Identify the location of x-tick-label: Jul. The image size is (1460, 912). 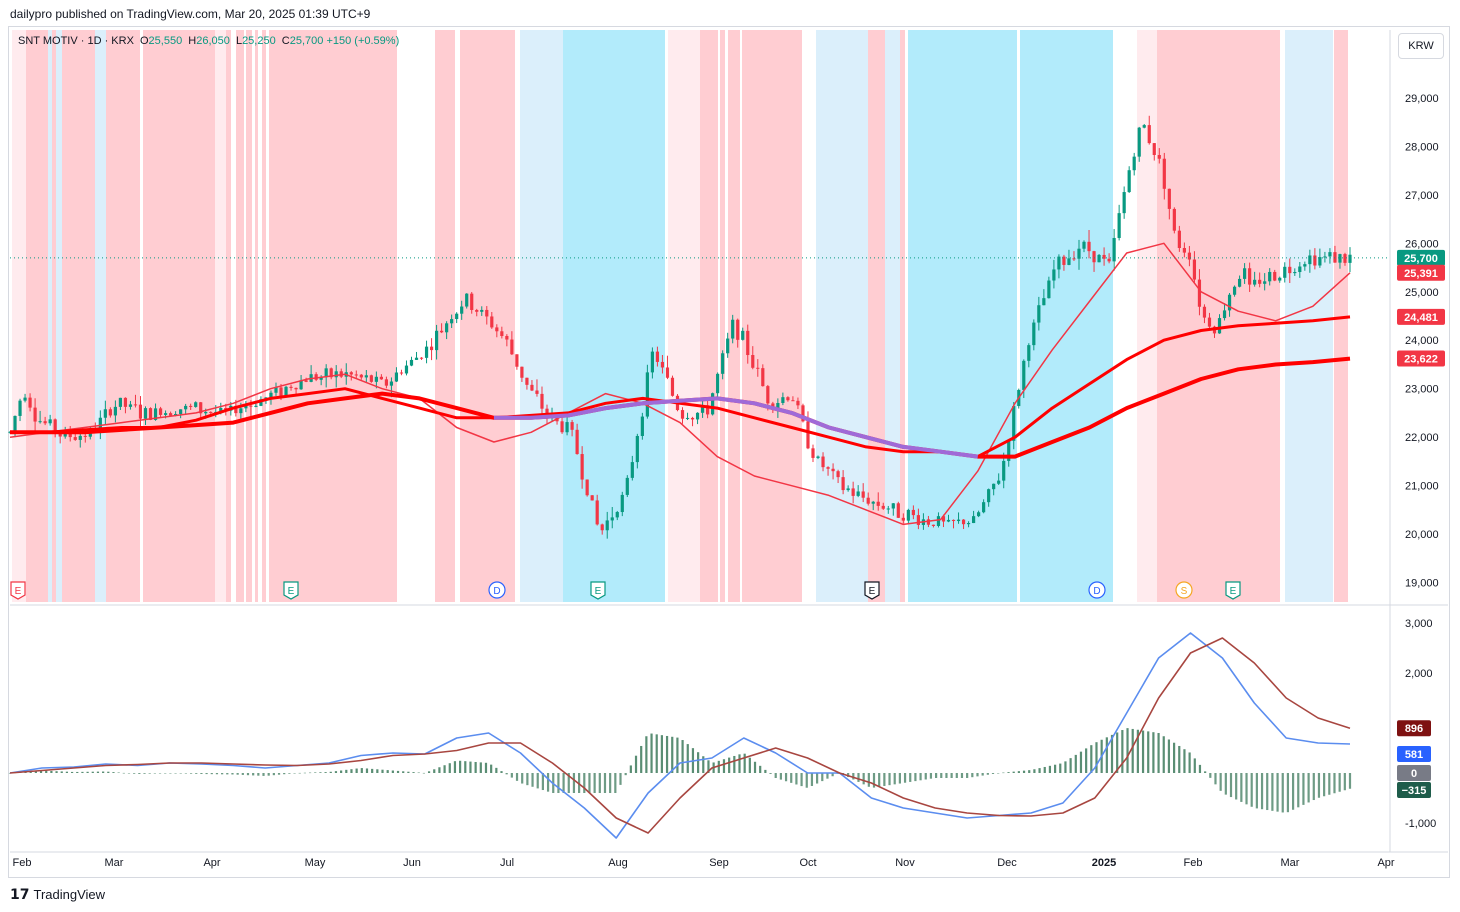
(507, 863).